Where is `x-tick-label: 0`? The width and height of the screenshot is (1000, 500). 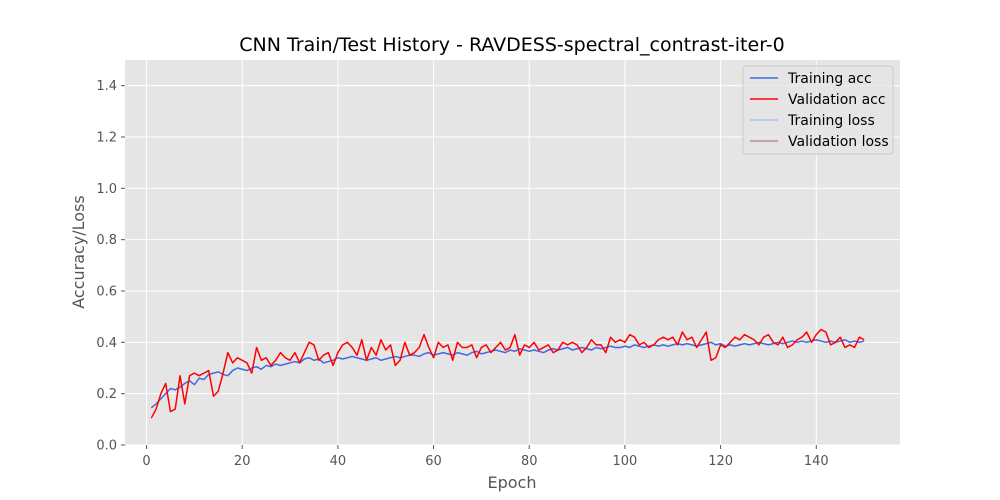 x-tick-label: 0 is located at coordinates (146, 461).